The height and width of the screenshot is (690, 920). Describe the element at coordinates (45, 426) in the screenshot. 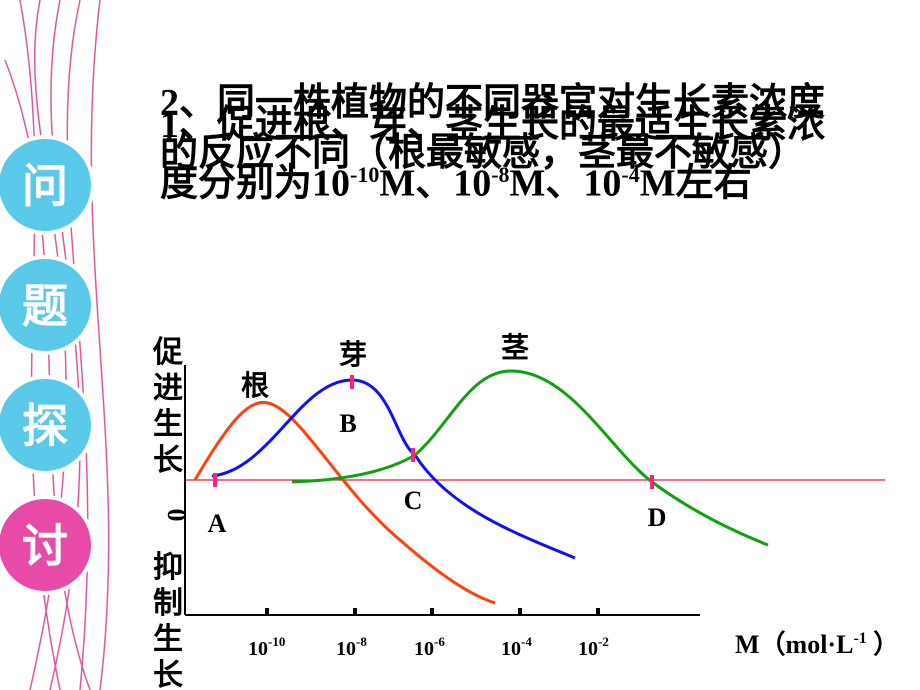

I see `tab-label: 探` at that location.